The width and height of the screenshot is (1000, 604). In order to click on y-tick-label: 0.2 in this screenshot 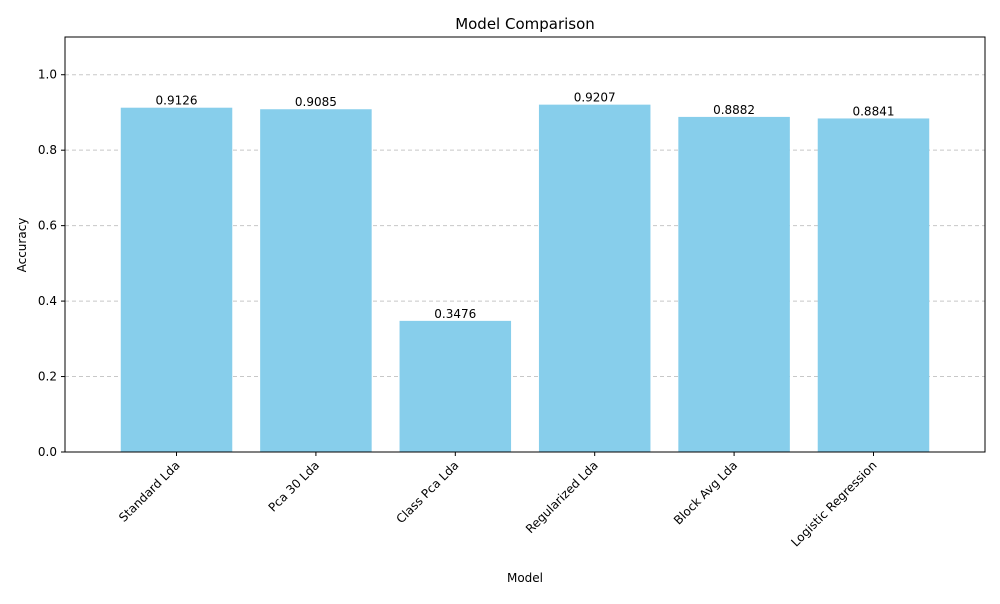, I will do `click(47, 377)`.